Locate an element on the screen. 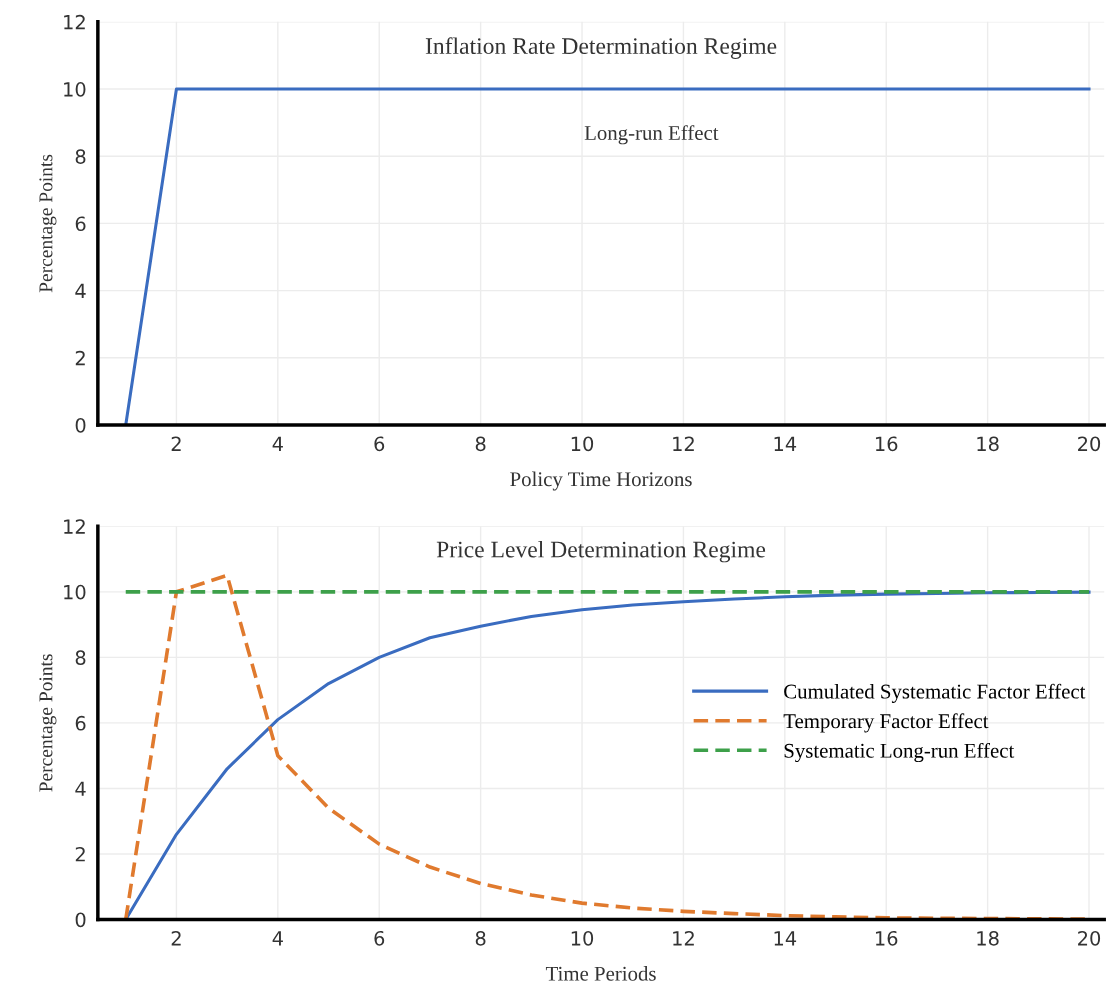  legend-label: Cumulated Systematic Factor Effect is located at coordinates (935, 693).